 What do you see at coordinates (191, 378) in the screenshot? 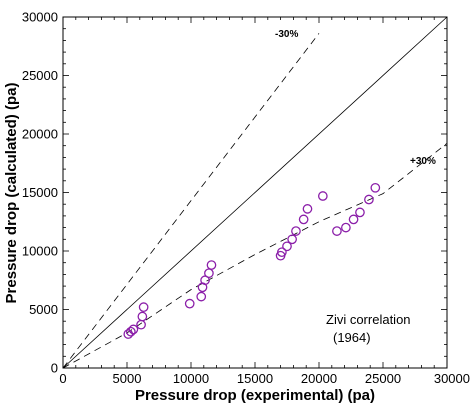
I see `x-tick-label: 10000` at bounding box center [191, 378].